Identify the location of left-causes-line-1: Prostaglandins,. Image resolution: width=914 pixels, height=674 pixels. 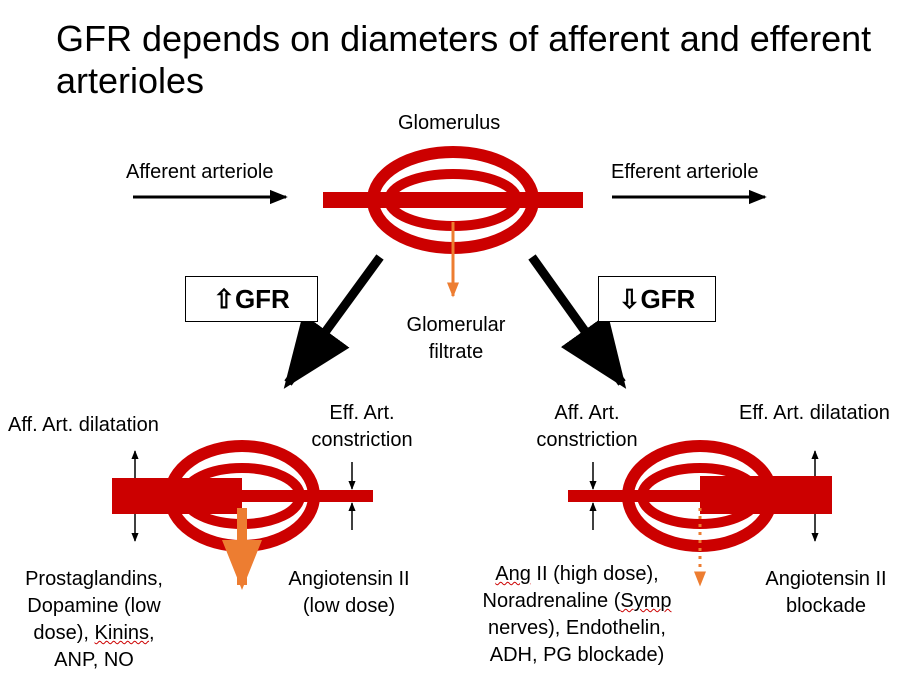
(94, 579).